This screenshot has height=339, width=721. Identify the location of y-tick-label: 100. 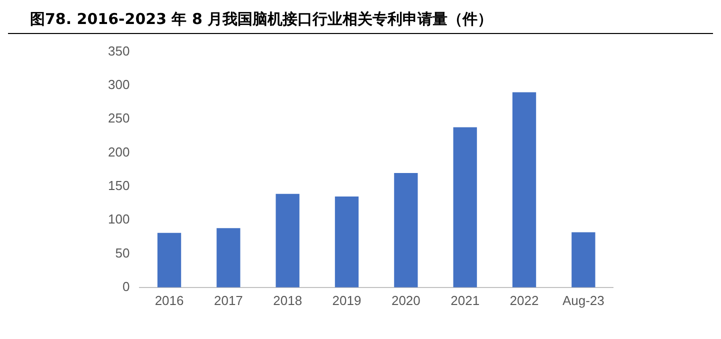
(119, 219).